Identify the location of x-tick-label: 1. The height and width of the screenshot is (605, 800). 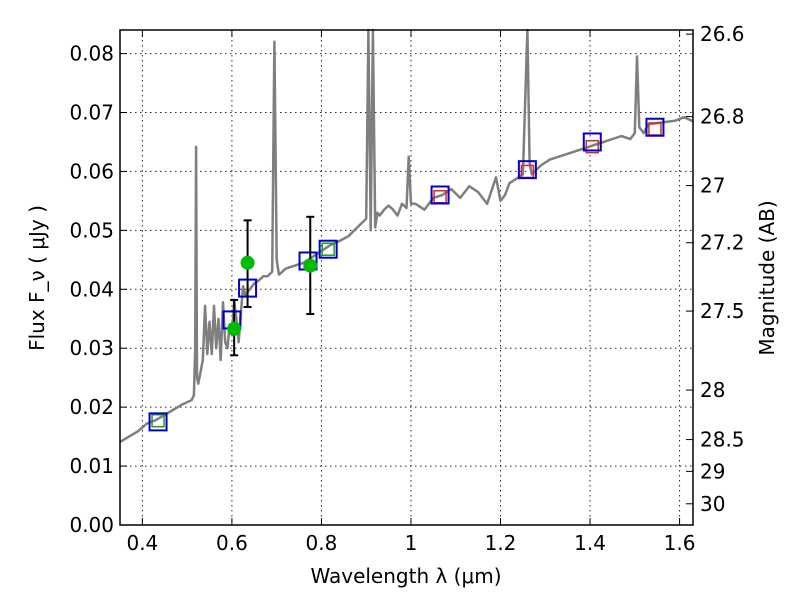
(411, 543).